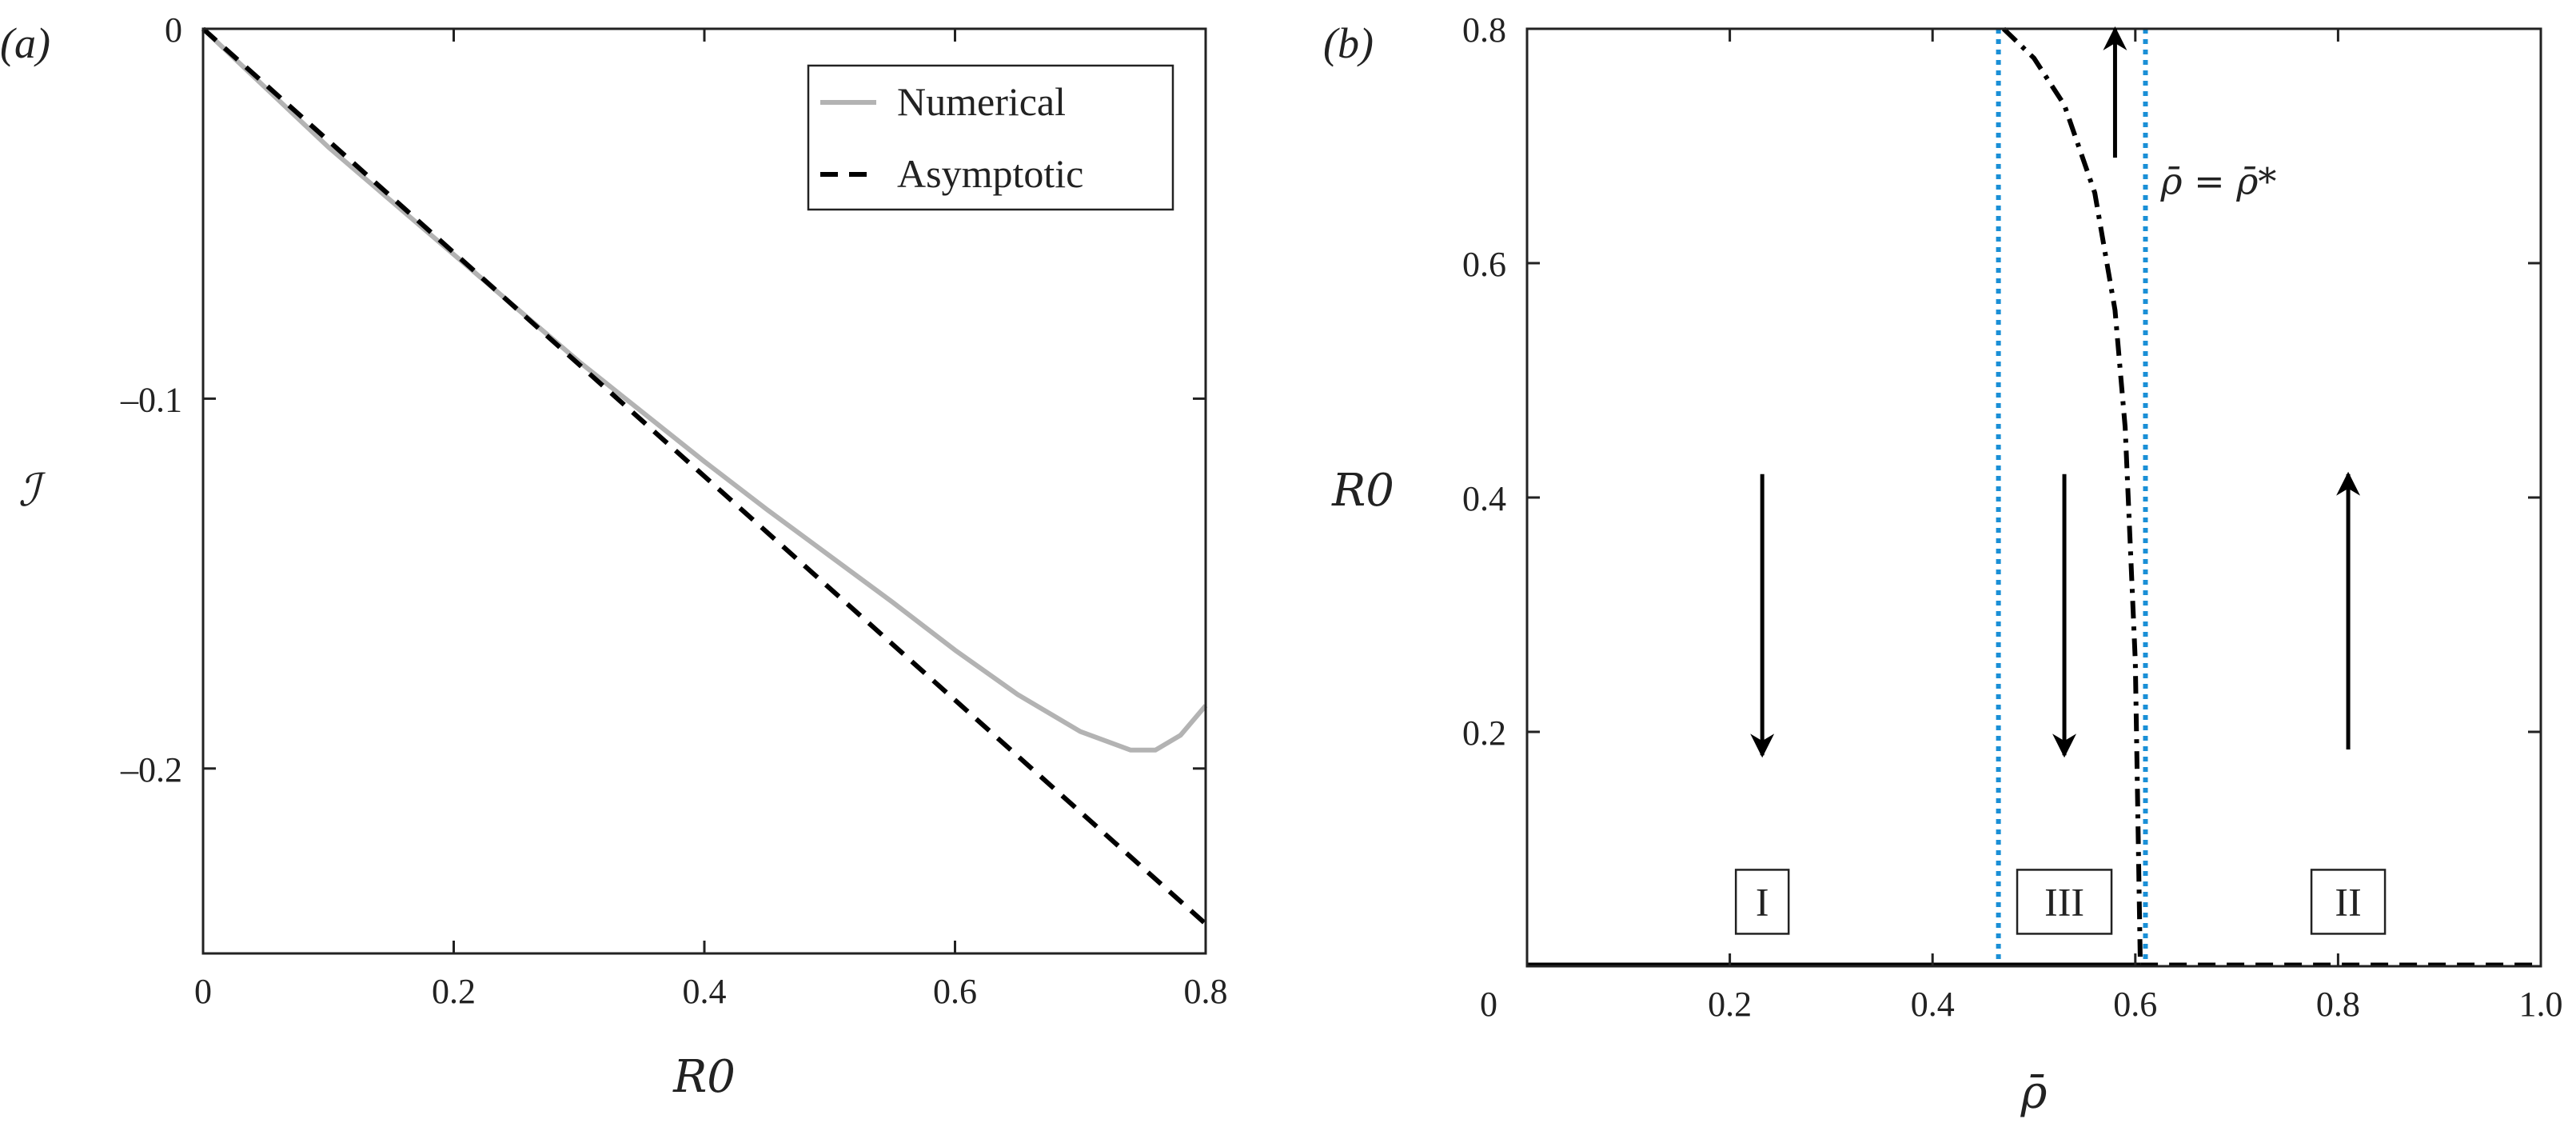 This screenshot has width=2576, height=1123. I want to click on panel-a-legend: Numerical Asymptotic, so click(991, 137).